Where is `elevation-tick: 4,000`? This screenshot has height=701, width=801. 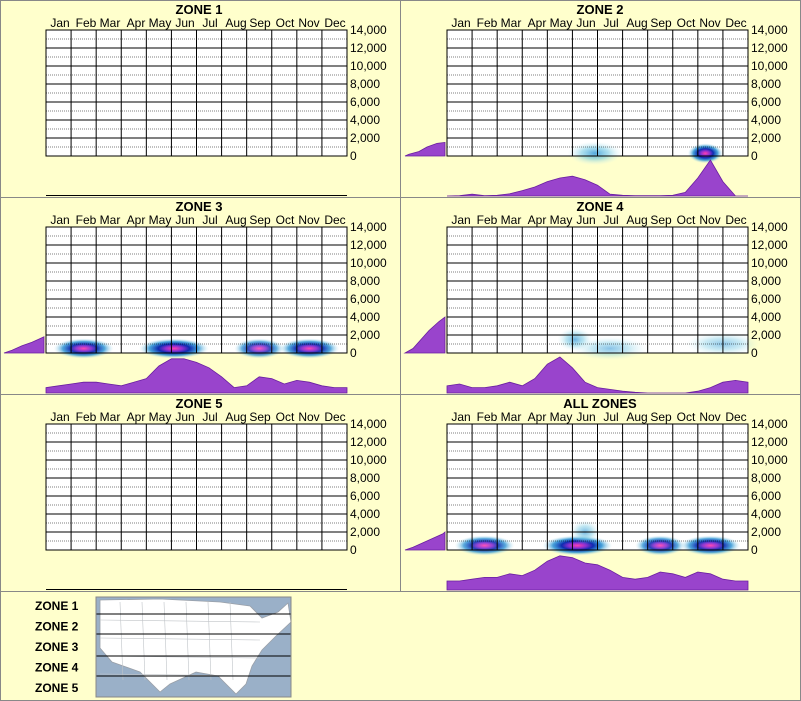
elevation-tick: 4,000 is located at coordinates (365, 120).